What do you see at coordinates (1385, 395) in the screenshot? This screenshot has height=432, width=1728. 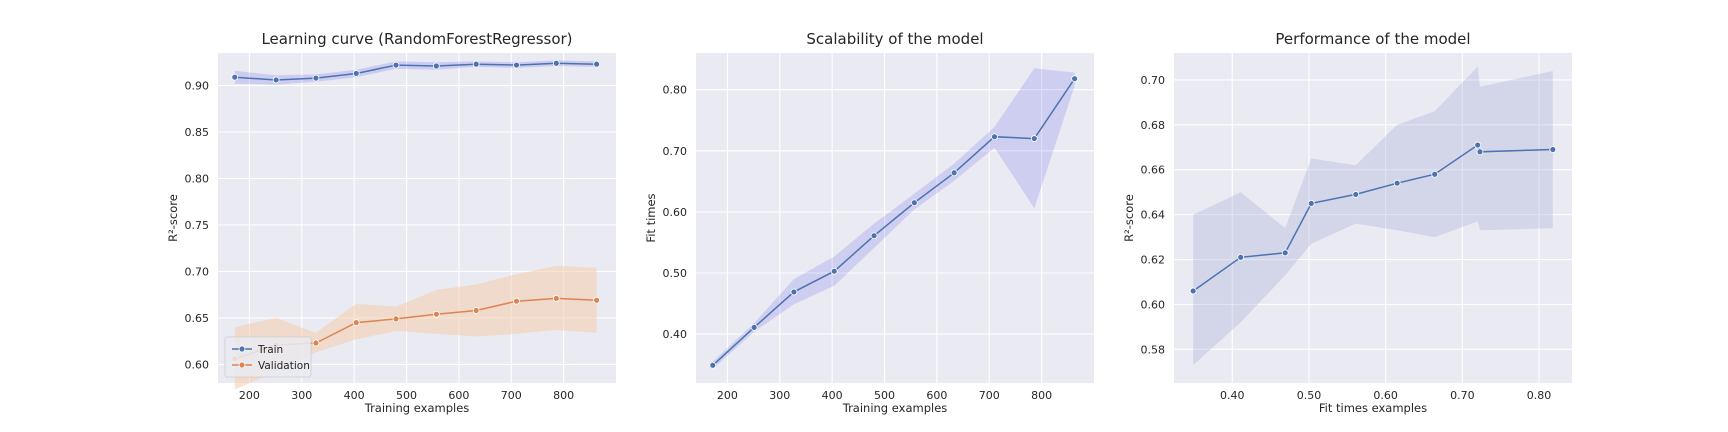 I see `x-tick-label: 0.60` at bounding box center [1385, 395].